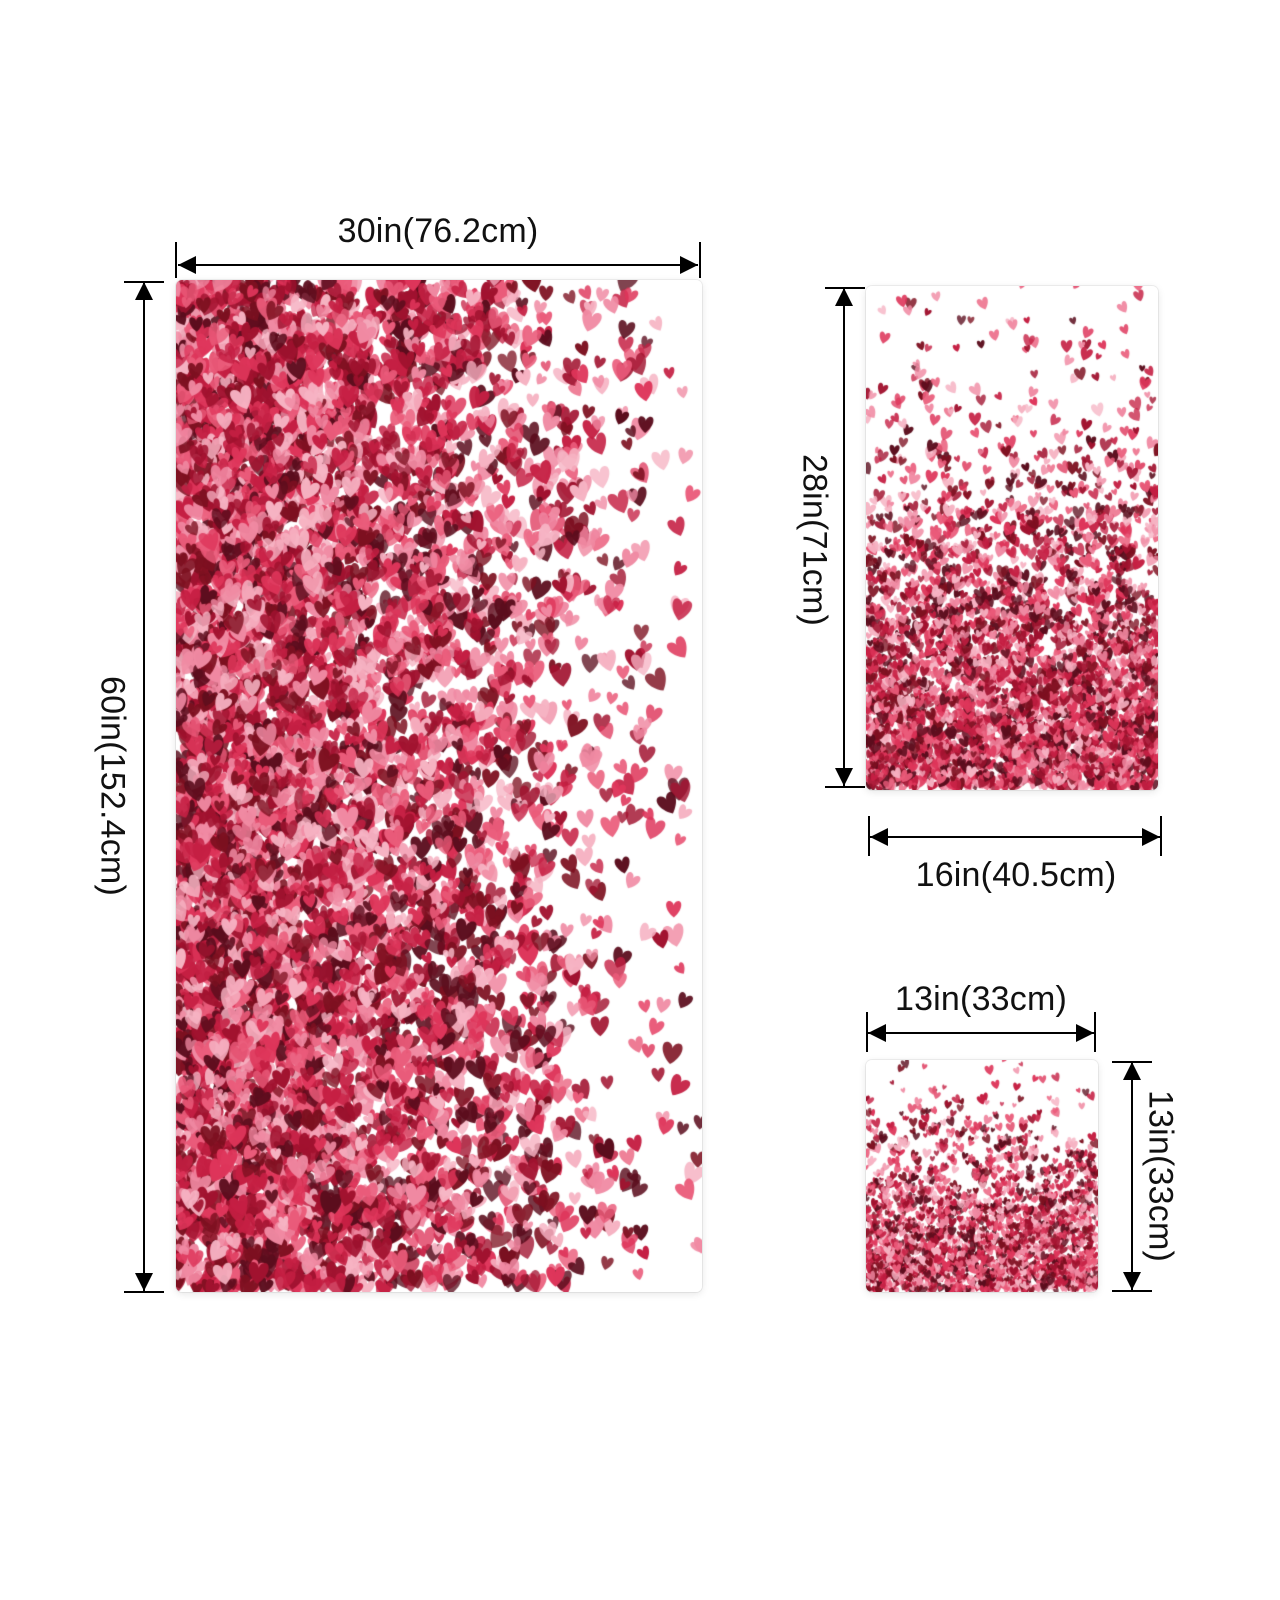 This screenshot has width=1280, height=1600. What do you see at coordinates (144, 1292) in the screenshot?
I see `bath-towel-height-tick-bottom` at bounding box center [144, 1292].